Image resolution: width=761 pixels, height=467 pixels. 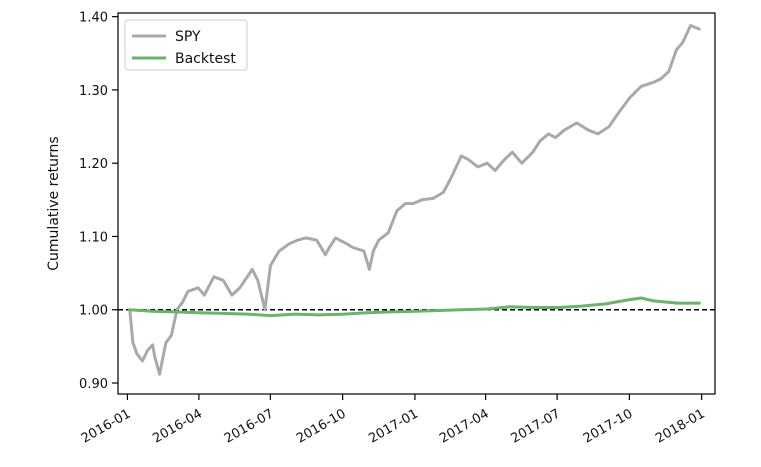 I want to click on legend: SPY Backtest, so click(x=186, y=45).